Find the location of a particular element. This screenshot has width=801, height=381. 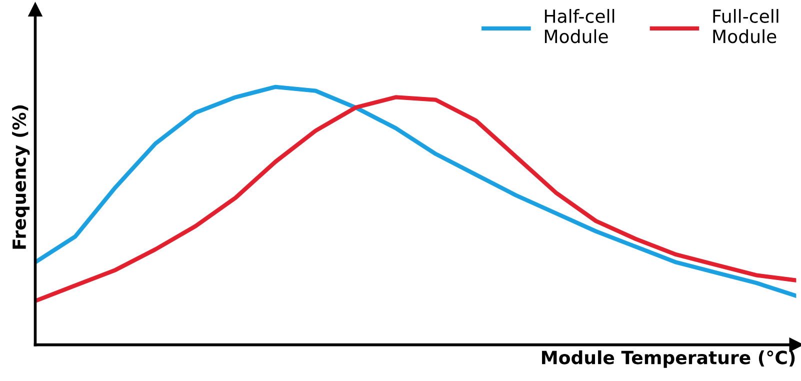

y-axis-title: Frequency (%) is located at coordinates (21, 177).